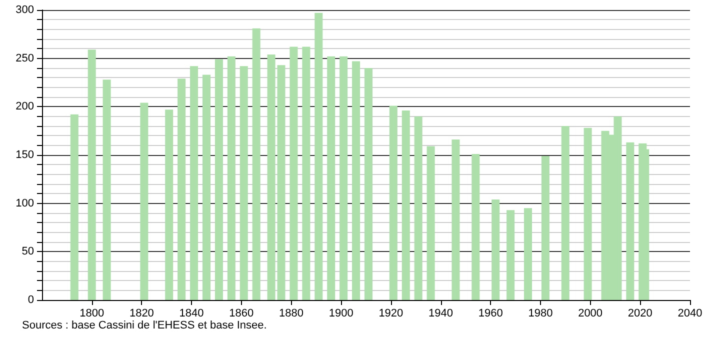 Image resolution: width=710 pixels, height=340 pixels. What do you see at coordinates (241, 314) in the screenshot?
I see `x-tick-label: 1860` at bounding box center [241, 314].